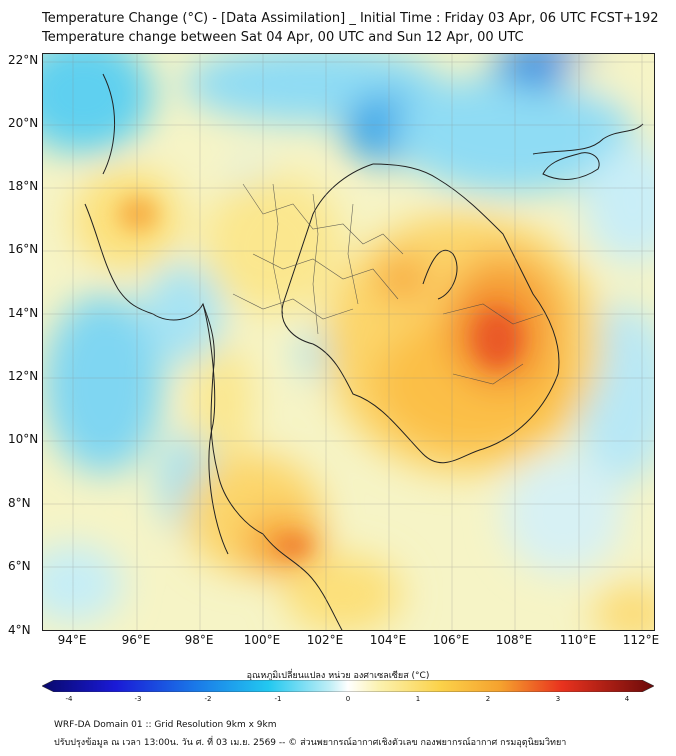  I want to click on lon-label-110: 110°E, so click(578, 640).